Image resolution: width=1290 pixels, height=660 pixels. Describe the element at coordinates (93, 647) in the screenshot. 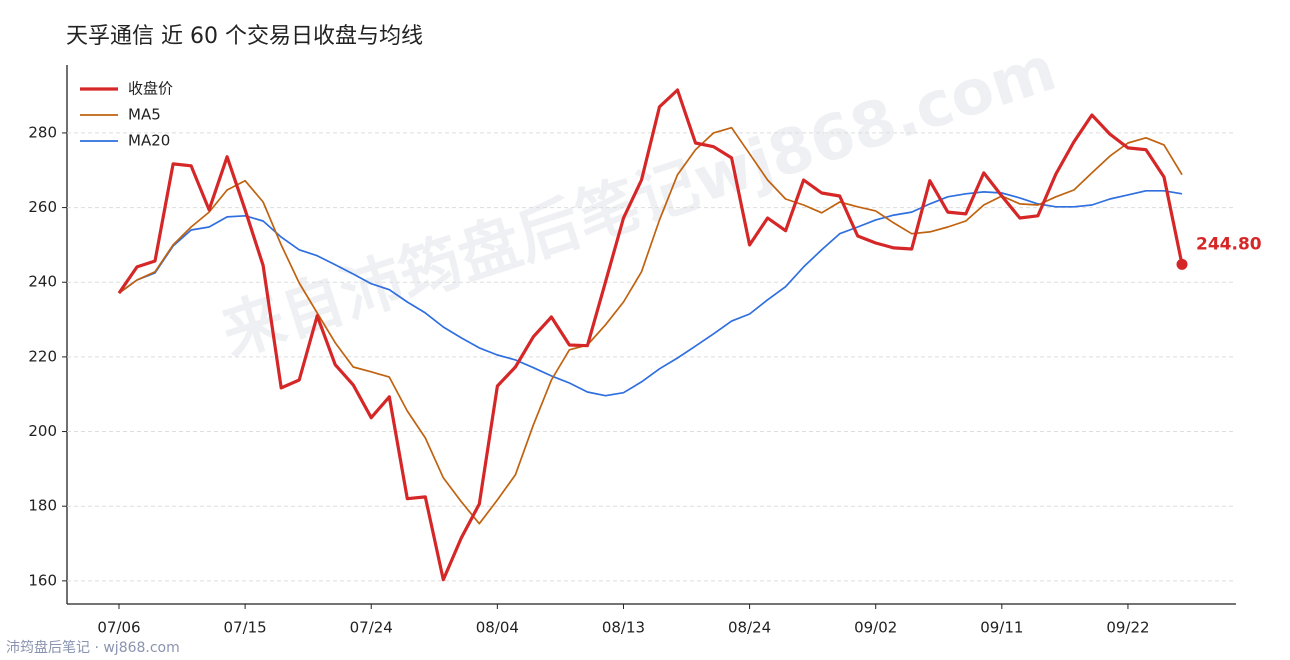

I see `source: 沛筠盘后笔记 · wj868.com` at that location.